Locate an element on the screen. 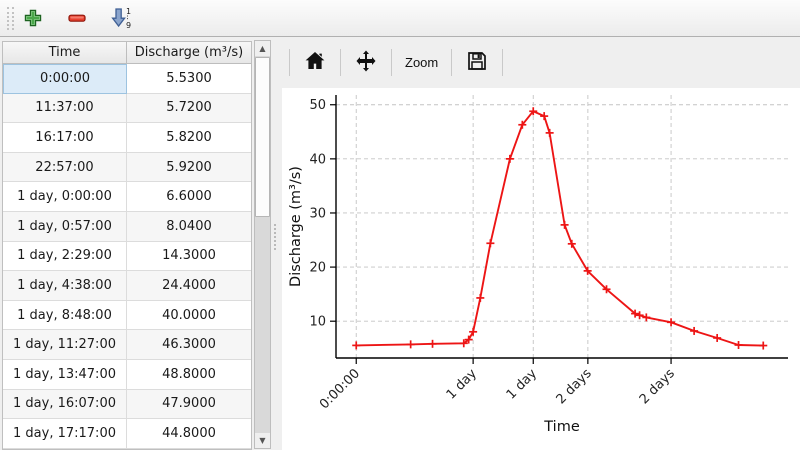 The image size is (800, 450). table-scrollbar: ▲ ▼ is located at coordinates (262, 244).